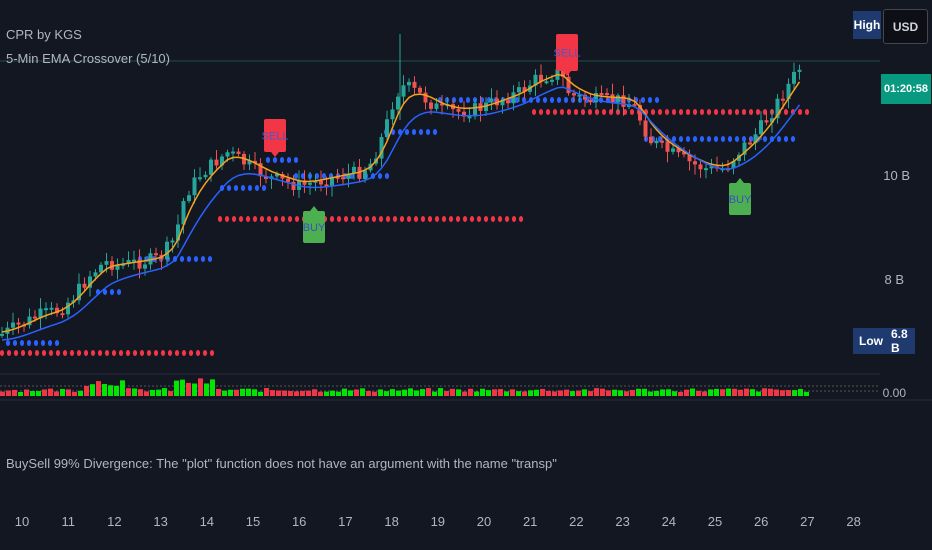 Image resolution: width=932 pixels, height=550 pixels. I want to click on volume-tick-zero: 0.00, so click(894, 393).